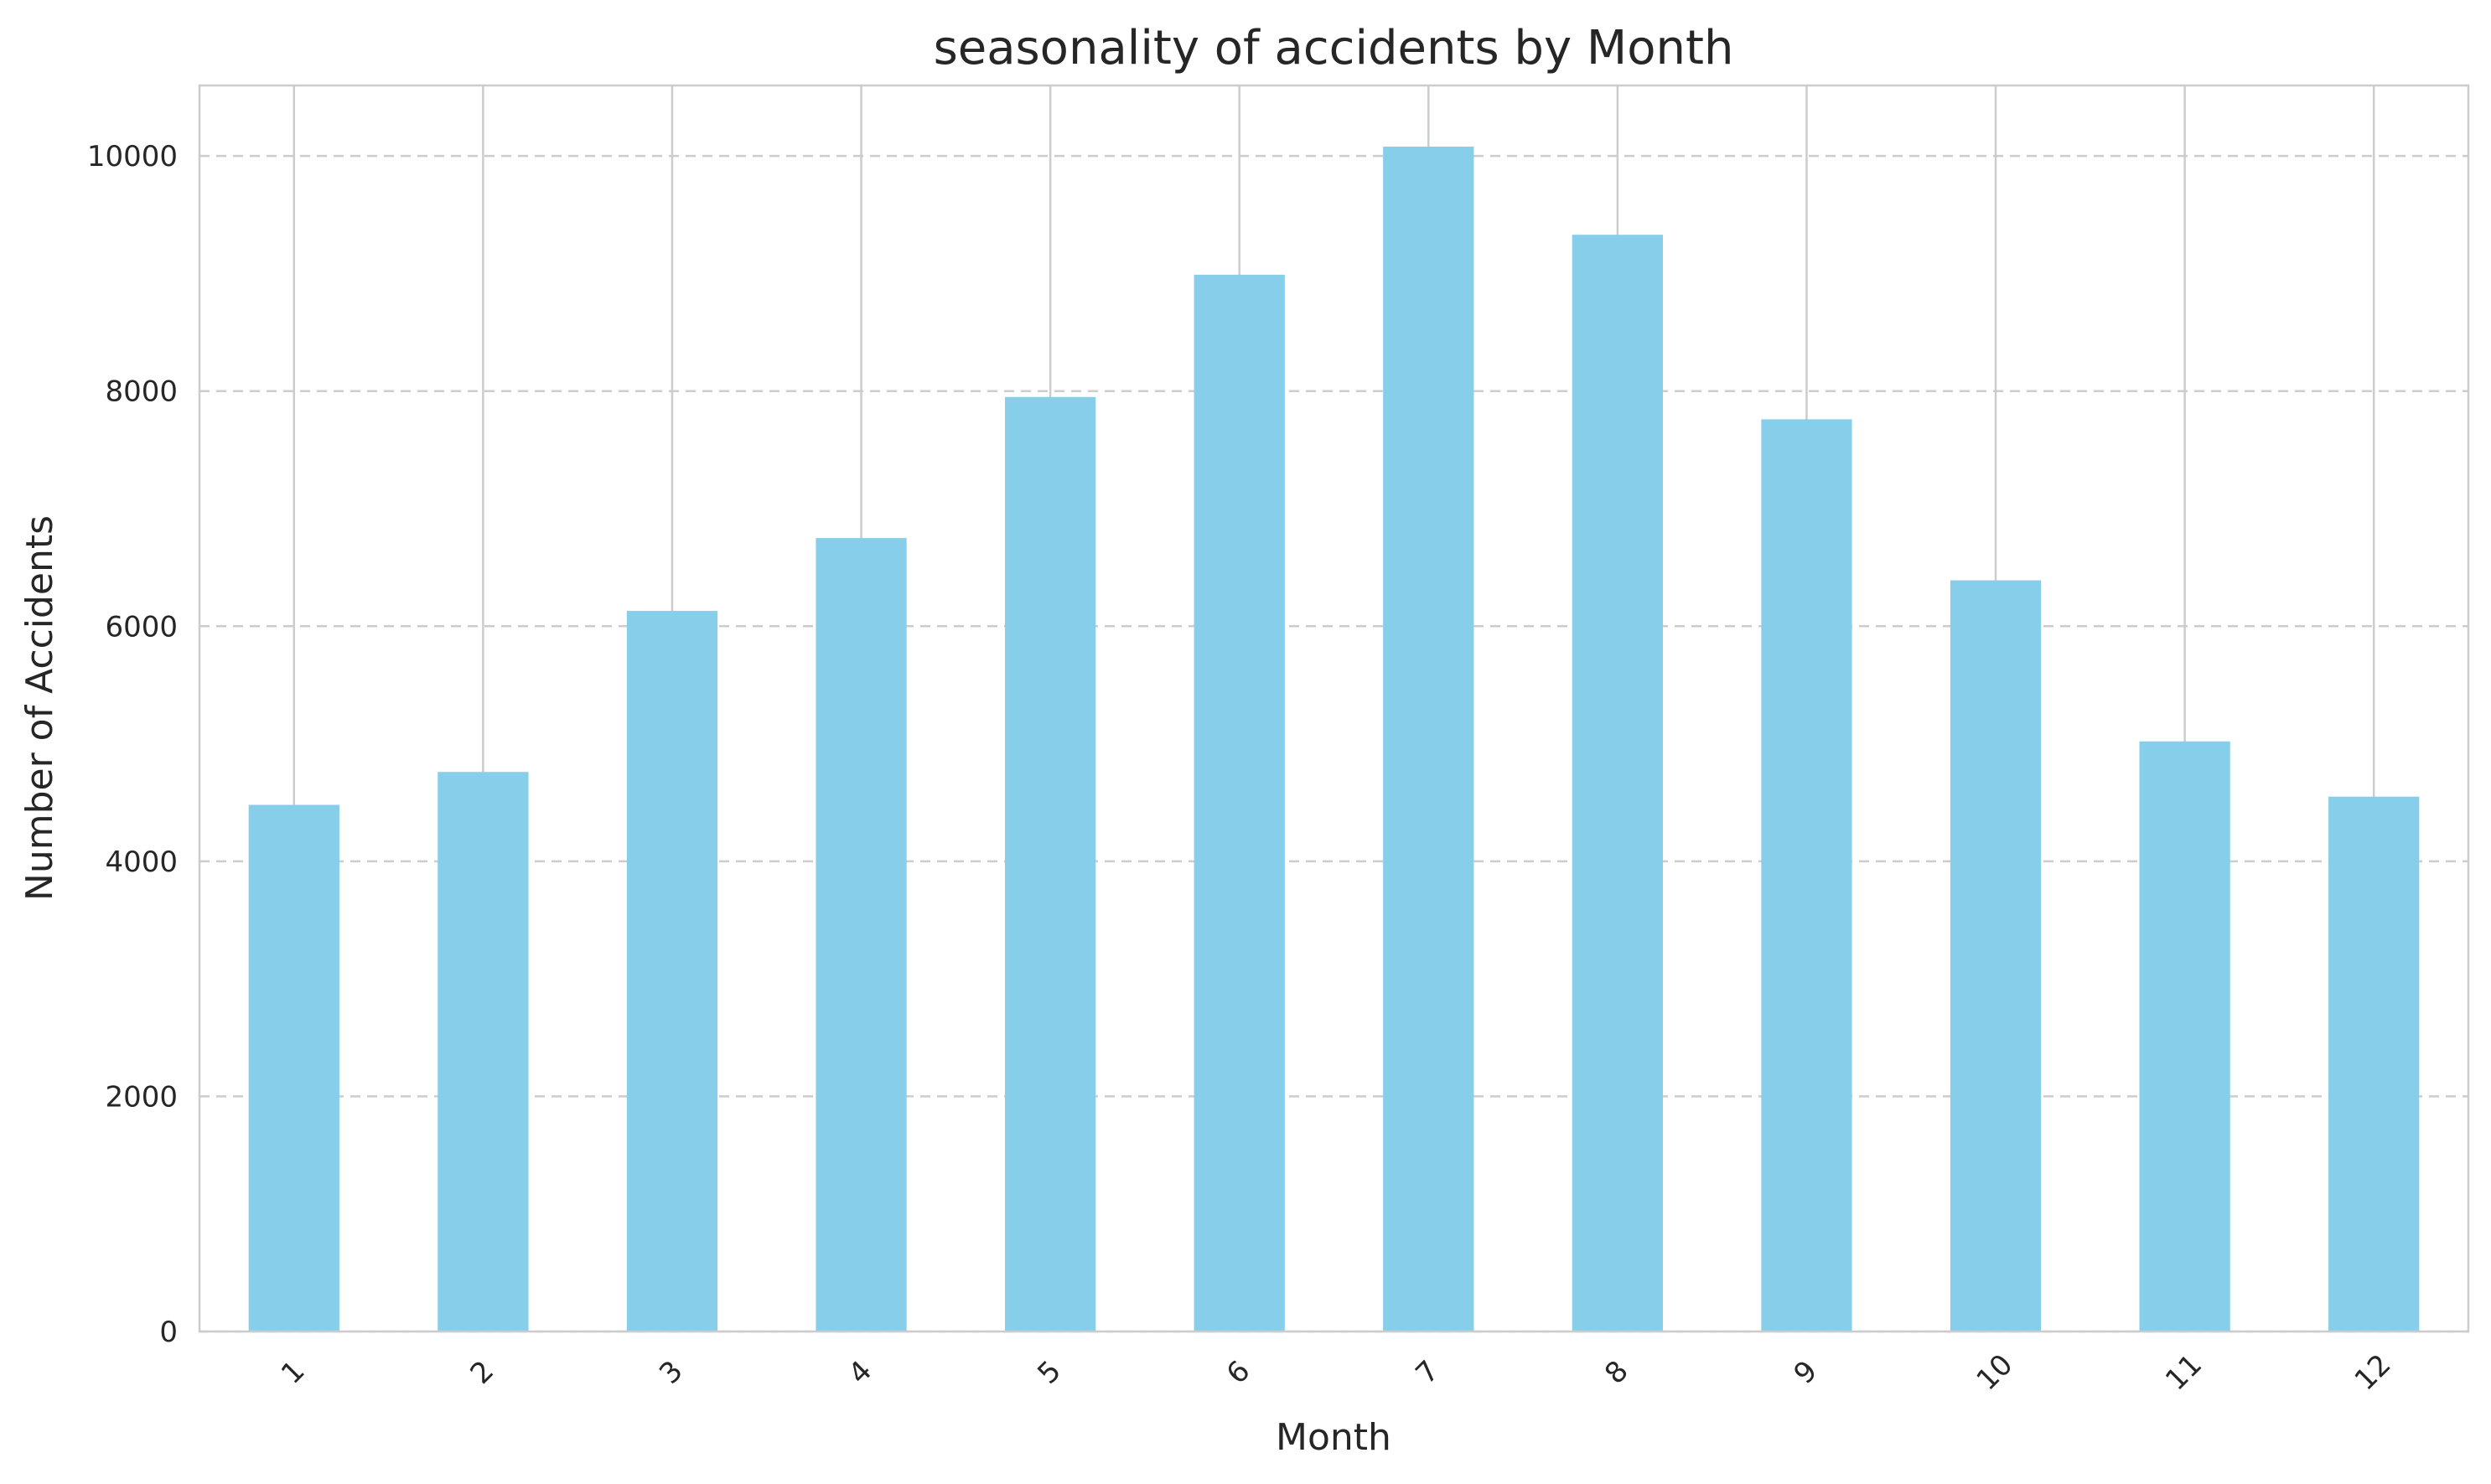  I want to click on x-axis-title: Month, so click(1333, 1437).